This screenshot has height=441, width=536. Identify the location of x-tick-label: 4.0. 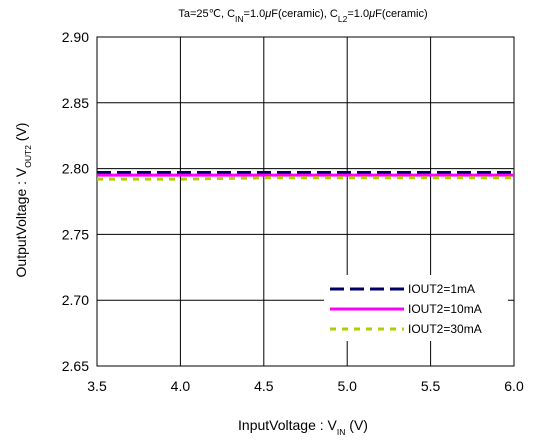
(181, 386).